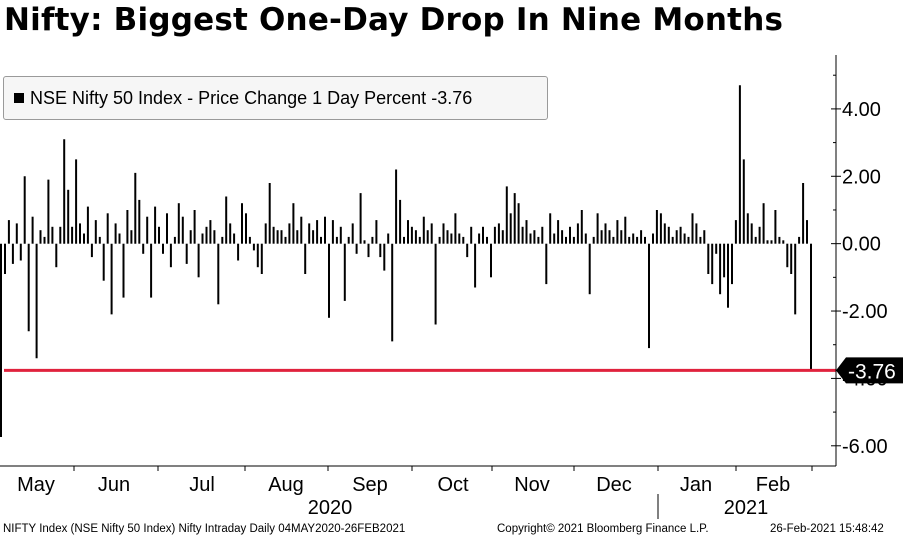 Image resolution: width=903 pixels, height=544 pixels. I want to click on y-axis: 4.002.000.00-2.00-4.00-6.00-3.76, so click(867, 260).